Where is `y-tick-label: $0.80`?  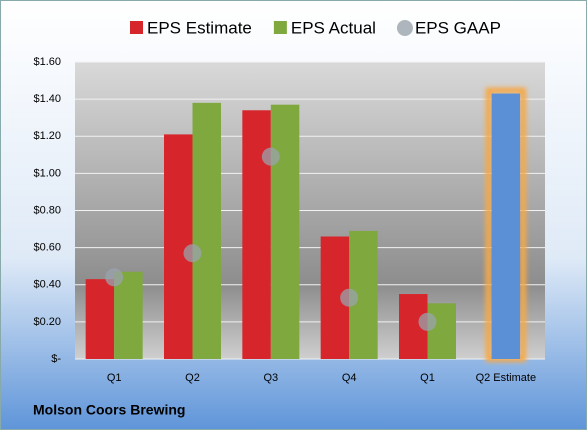 y-tick-label: $0.80 is located at coordinates (47, 210).